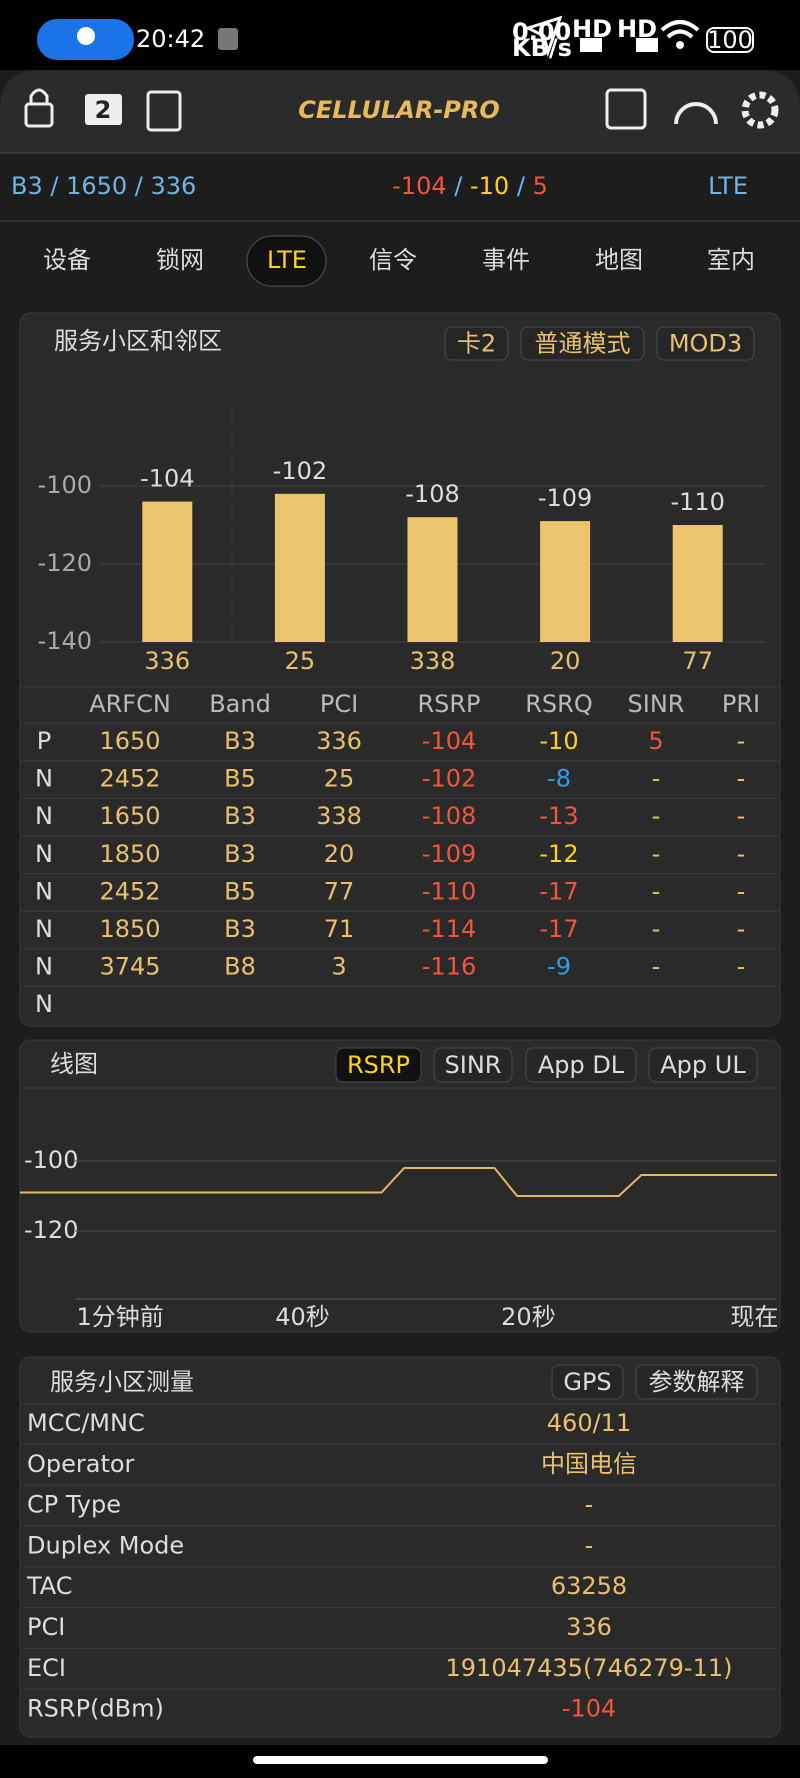 This screenshot has width=800, height=1778. Describe the element at coordinates (589, 1709) in the screenshot. I see `measure-value: -104` at that location.